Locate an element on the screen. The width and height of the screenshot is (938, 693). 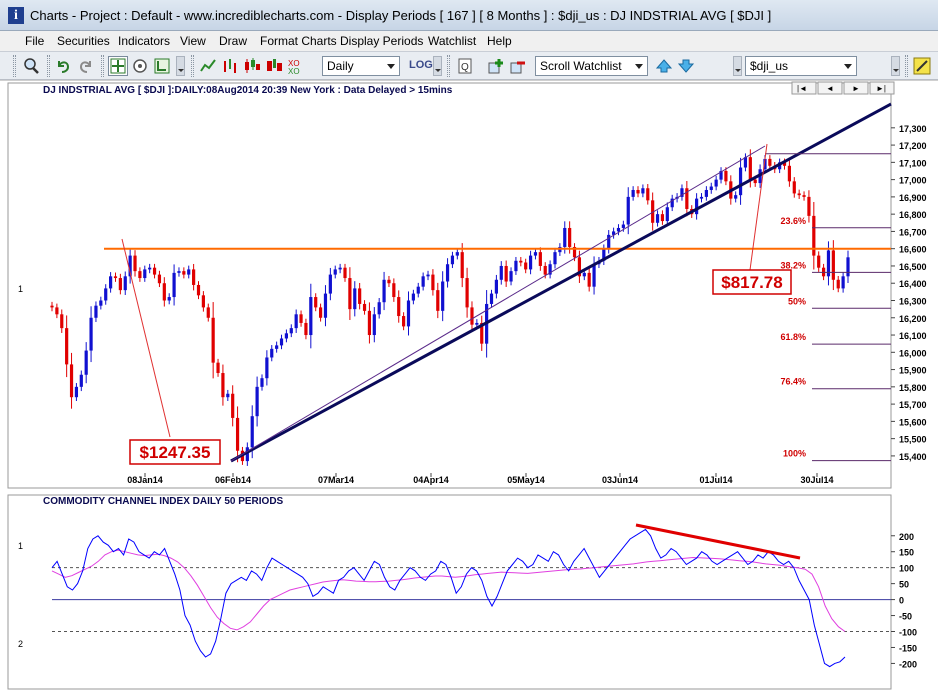
menu-securities: Securities is located at coordinates (83, 41).